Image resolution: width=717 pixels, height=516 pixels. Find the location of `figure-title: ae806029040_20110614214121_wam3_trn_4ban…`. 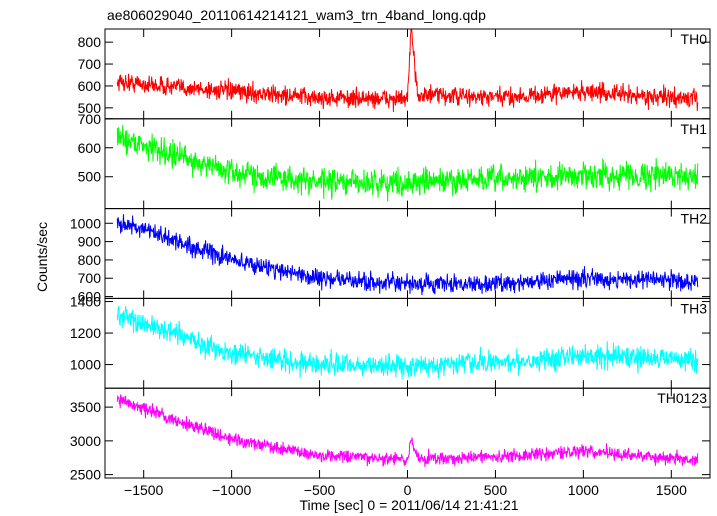

figure-title: ae806029040_20110614214121_wam3_trn_4ban… is located at coordinates (296, 15).